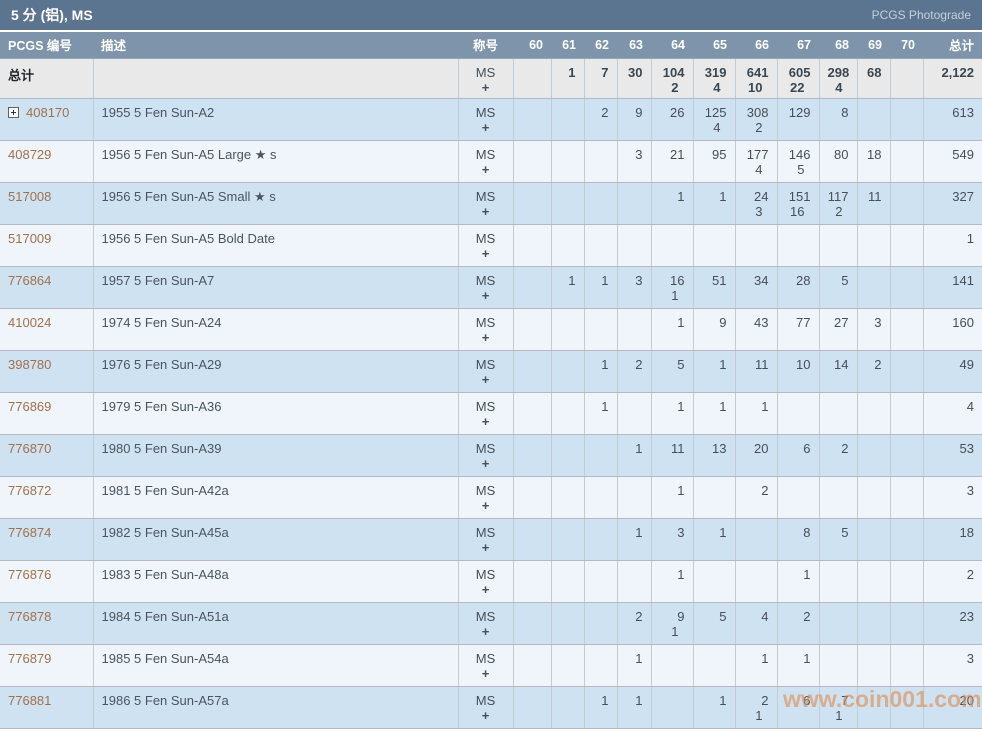 This screenshot has width=982, height=731. Describe the element at coordinates (30, 532) in the screenshot. I see `pcgs-number-link: 776874` at that location.